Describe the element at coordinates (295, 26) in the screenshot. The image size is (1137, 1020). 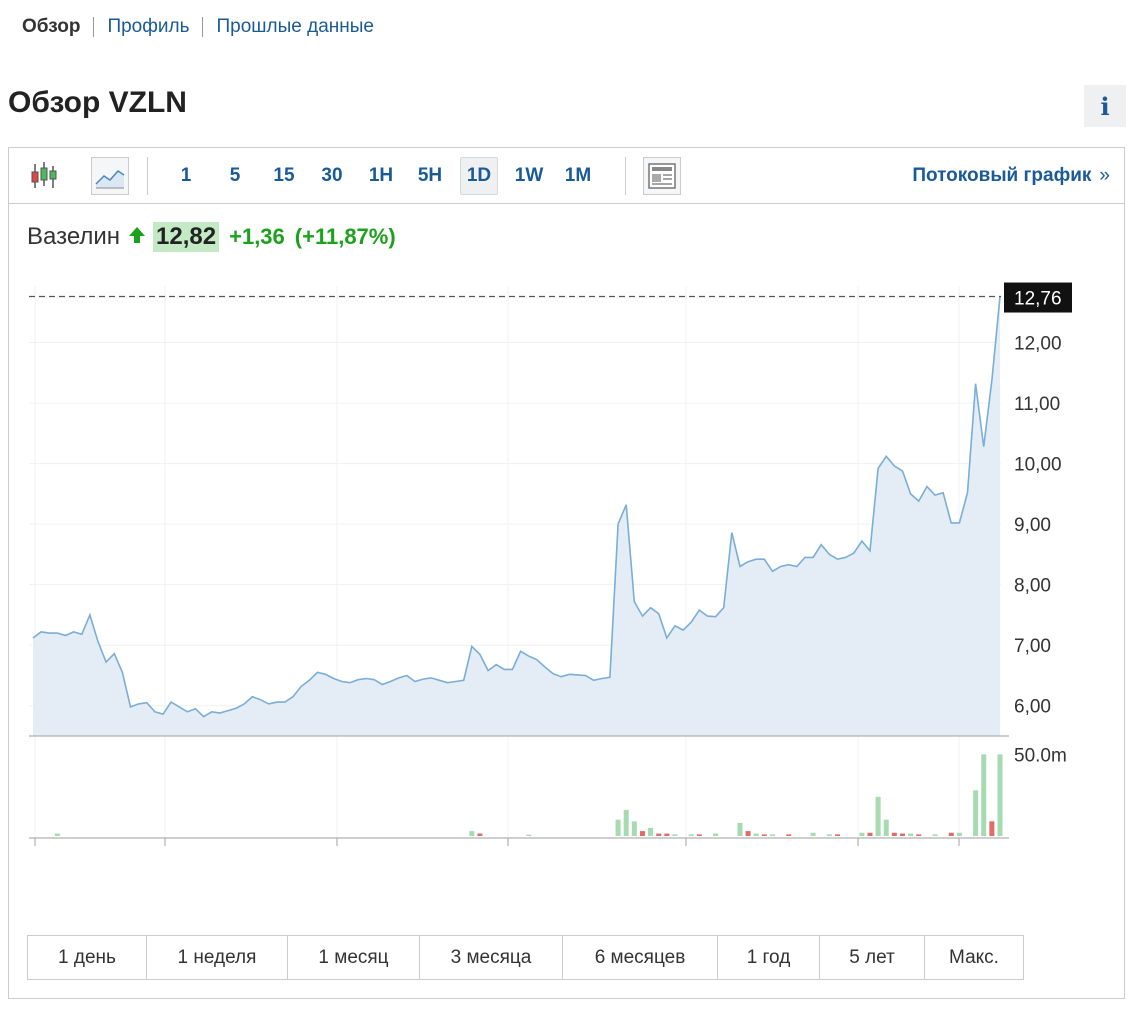
I see `nav-history: Прошлые данные` at that location.